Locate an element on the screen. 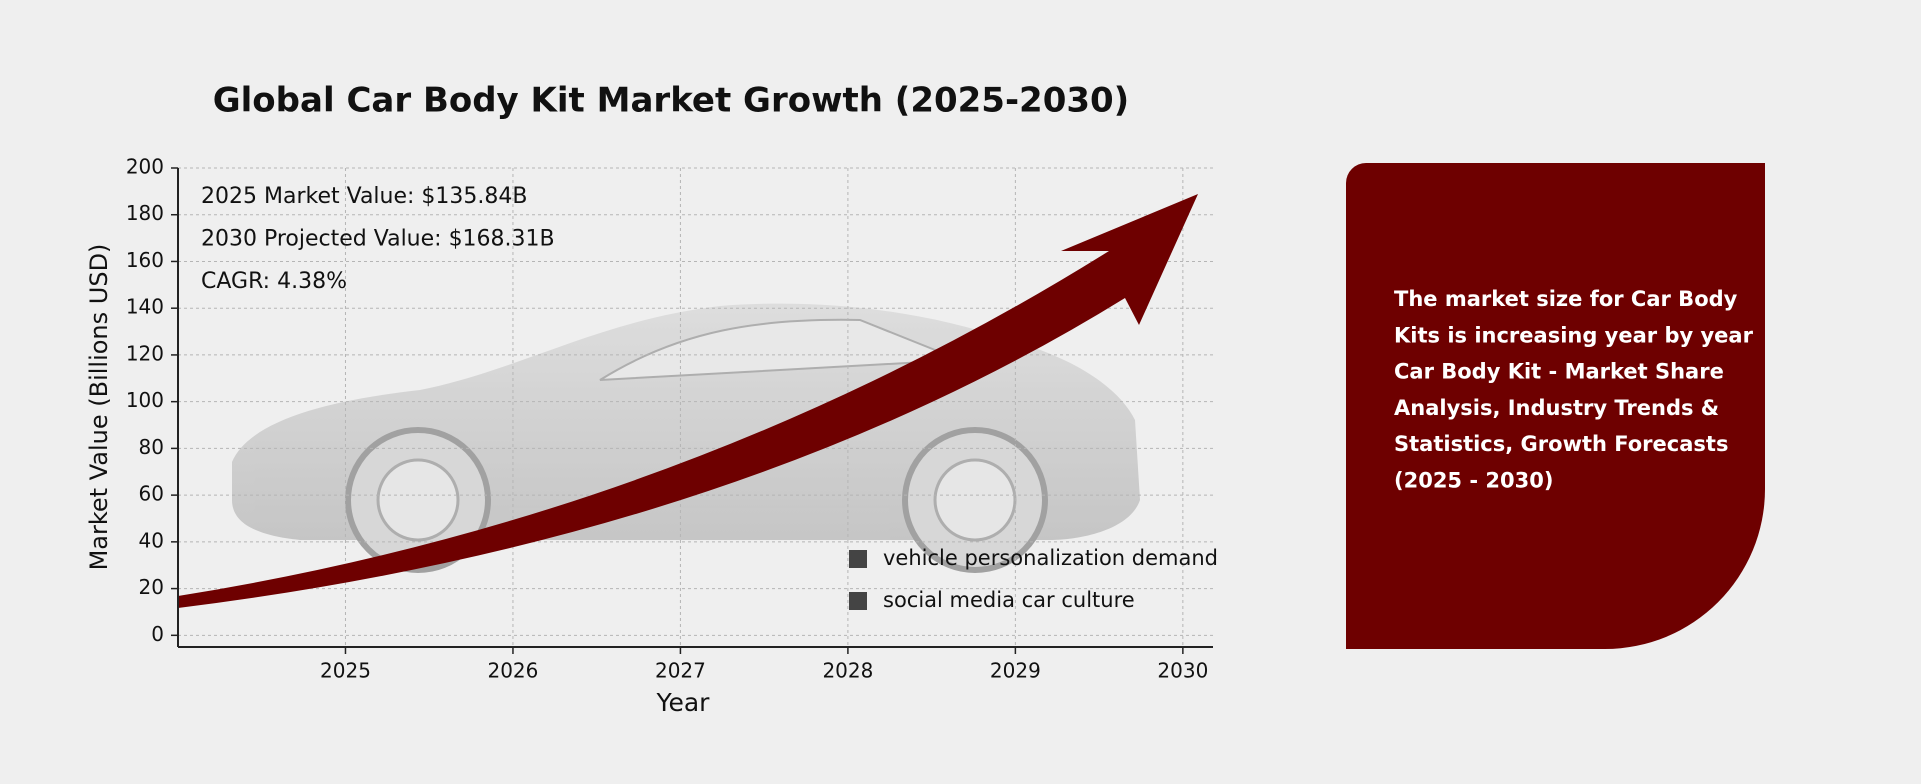 This screenshot has height=784, width=1921. panel-line: The market size for Car Body is located at coordinates (1566, 299).